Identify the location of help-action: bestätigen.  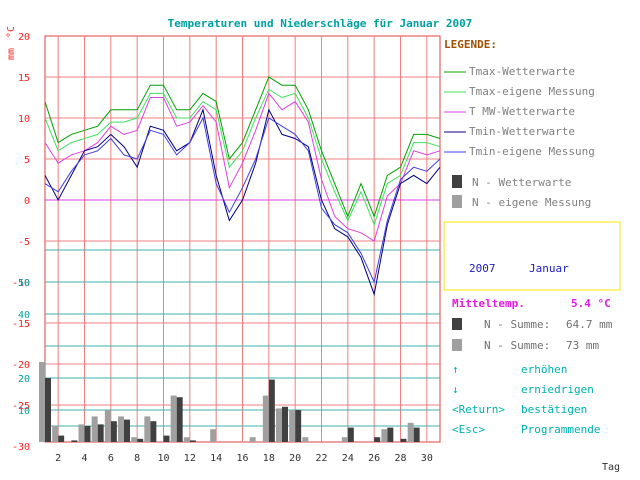
(554, 409).